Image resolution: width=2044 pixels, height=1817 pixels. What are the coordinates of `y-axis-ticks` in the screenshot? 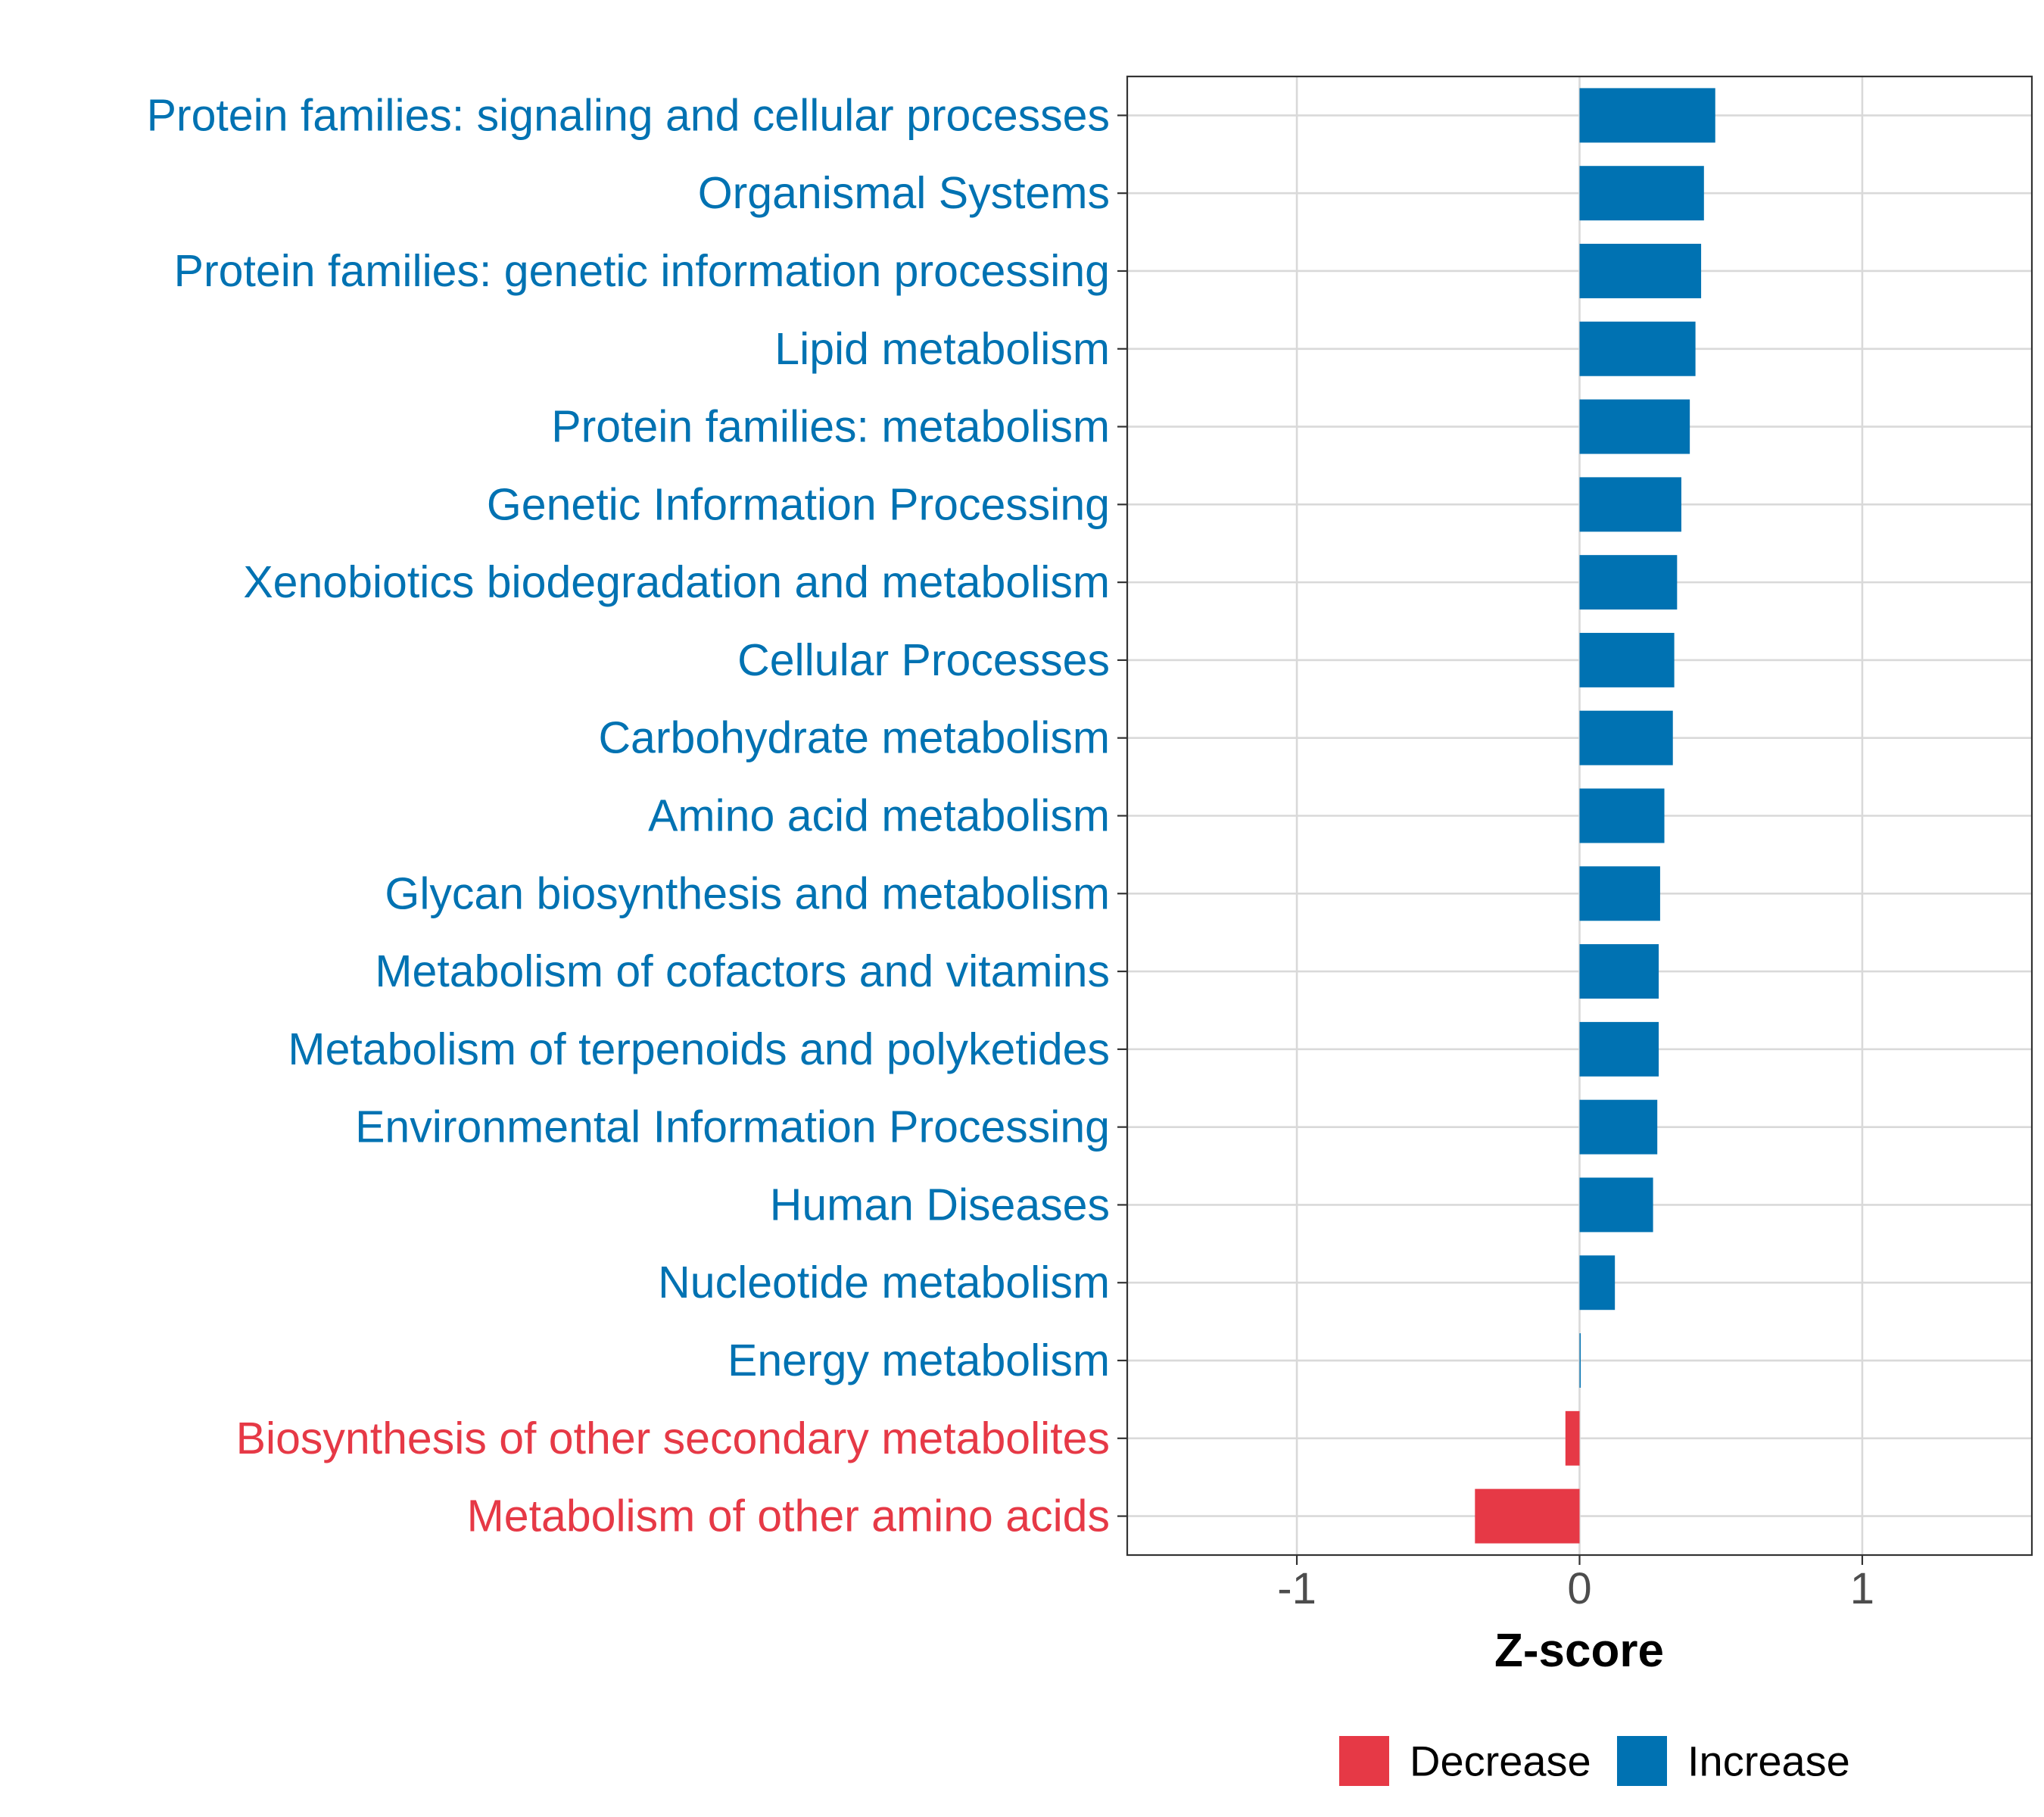 It's located at (1122, 815).